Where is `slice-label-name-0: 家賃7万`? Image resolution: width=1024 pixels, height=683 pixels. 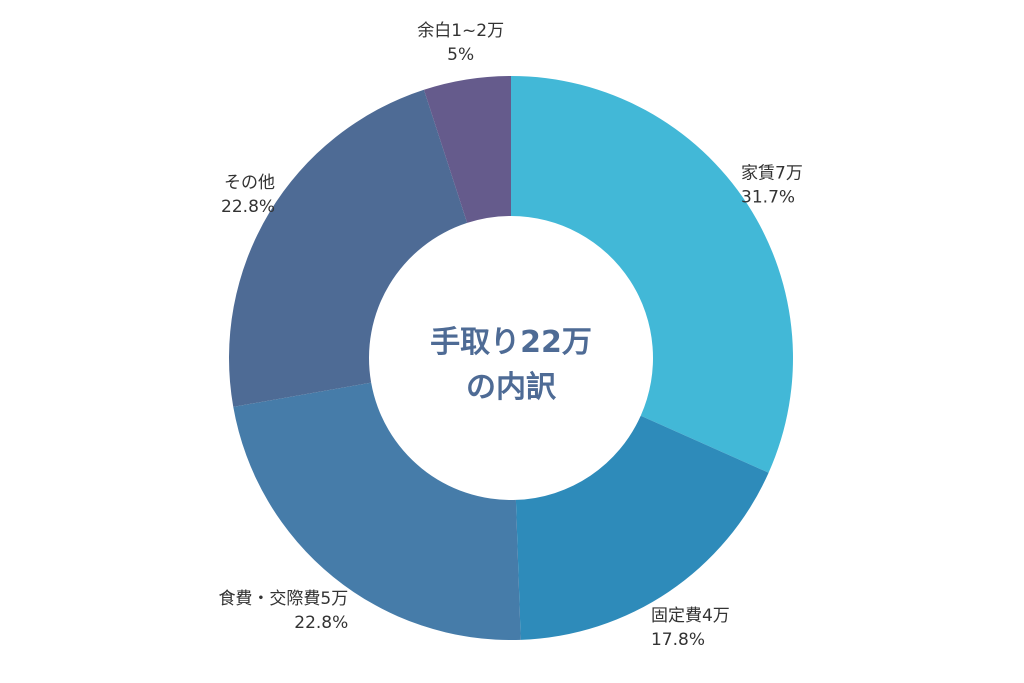
slice-label-name-0: 家賃7万 is located at coordinates (772, 174).